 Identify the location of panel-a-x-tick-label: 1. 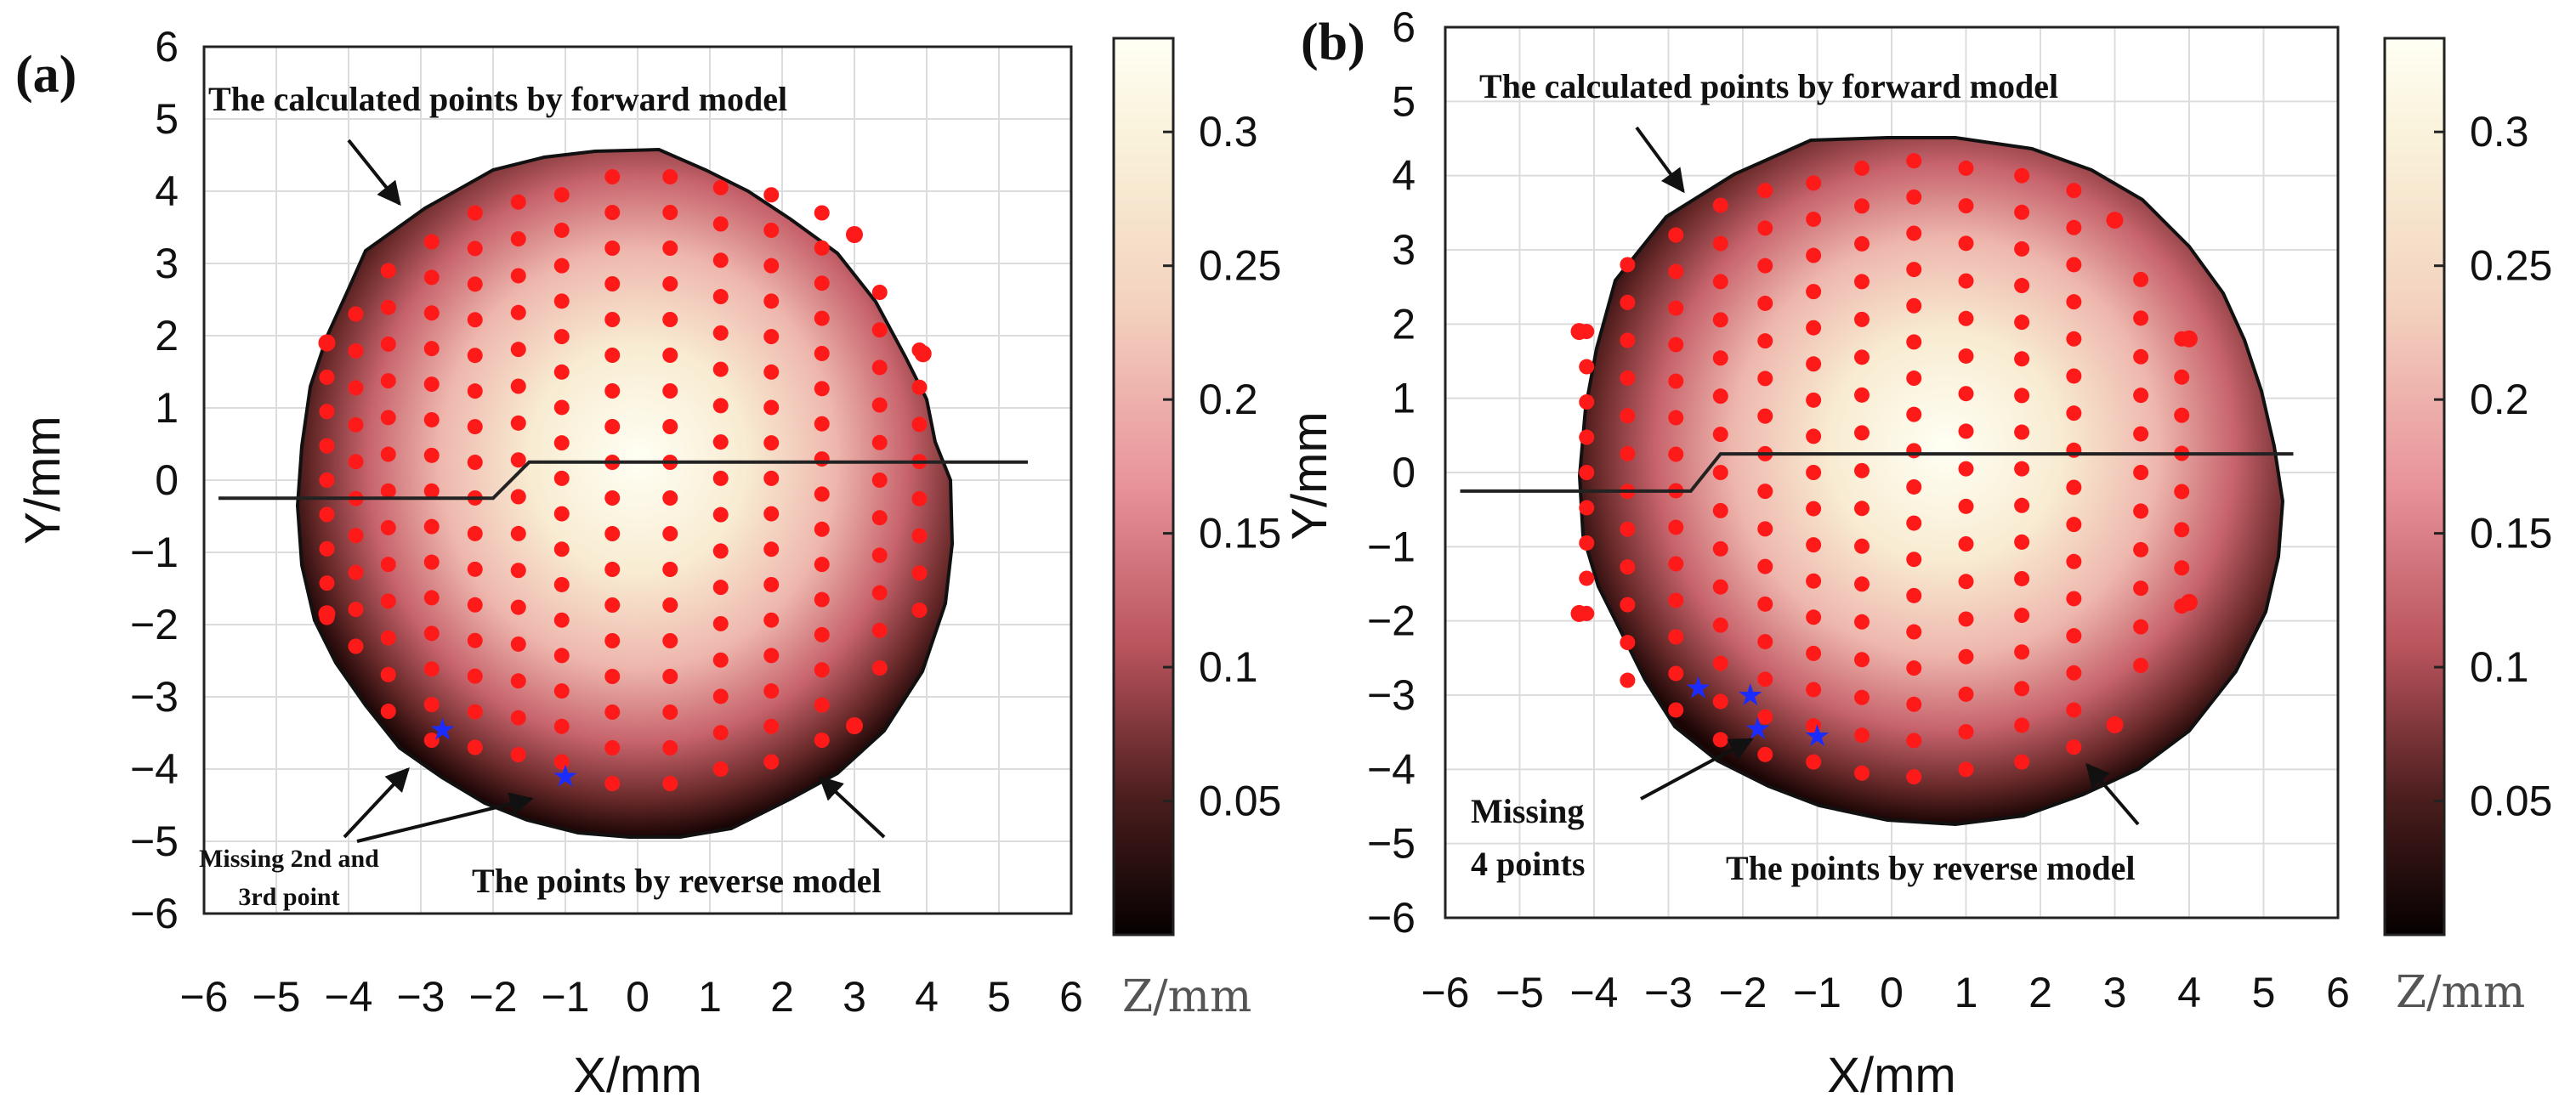
(710, 997).